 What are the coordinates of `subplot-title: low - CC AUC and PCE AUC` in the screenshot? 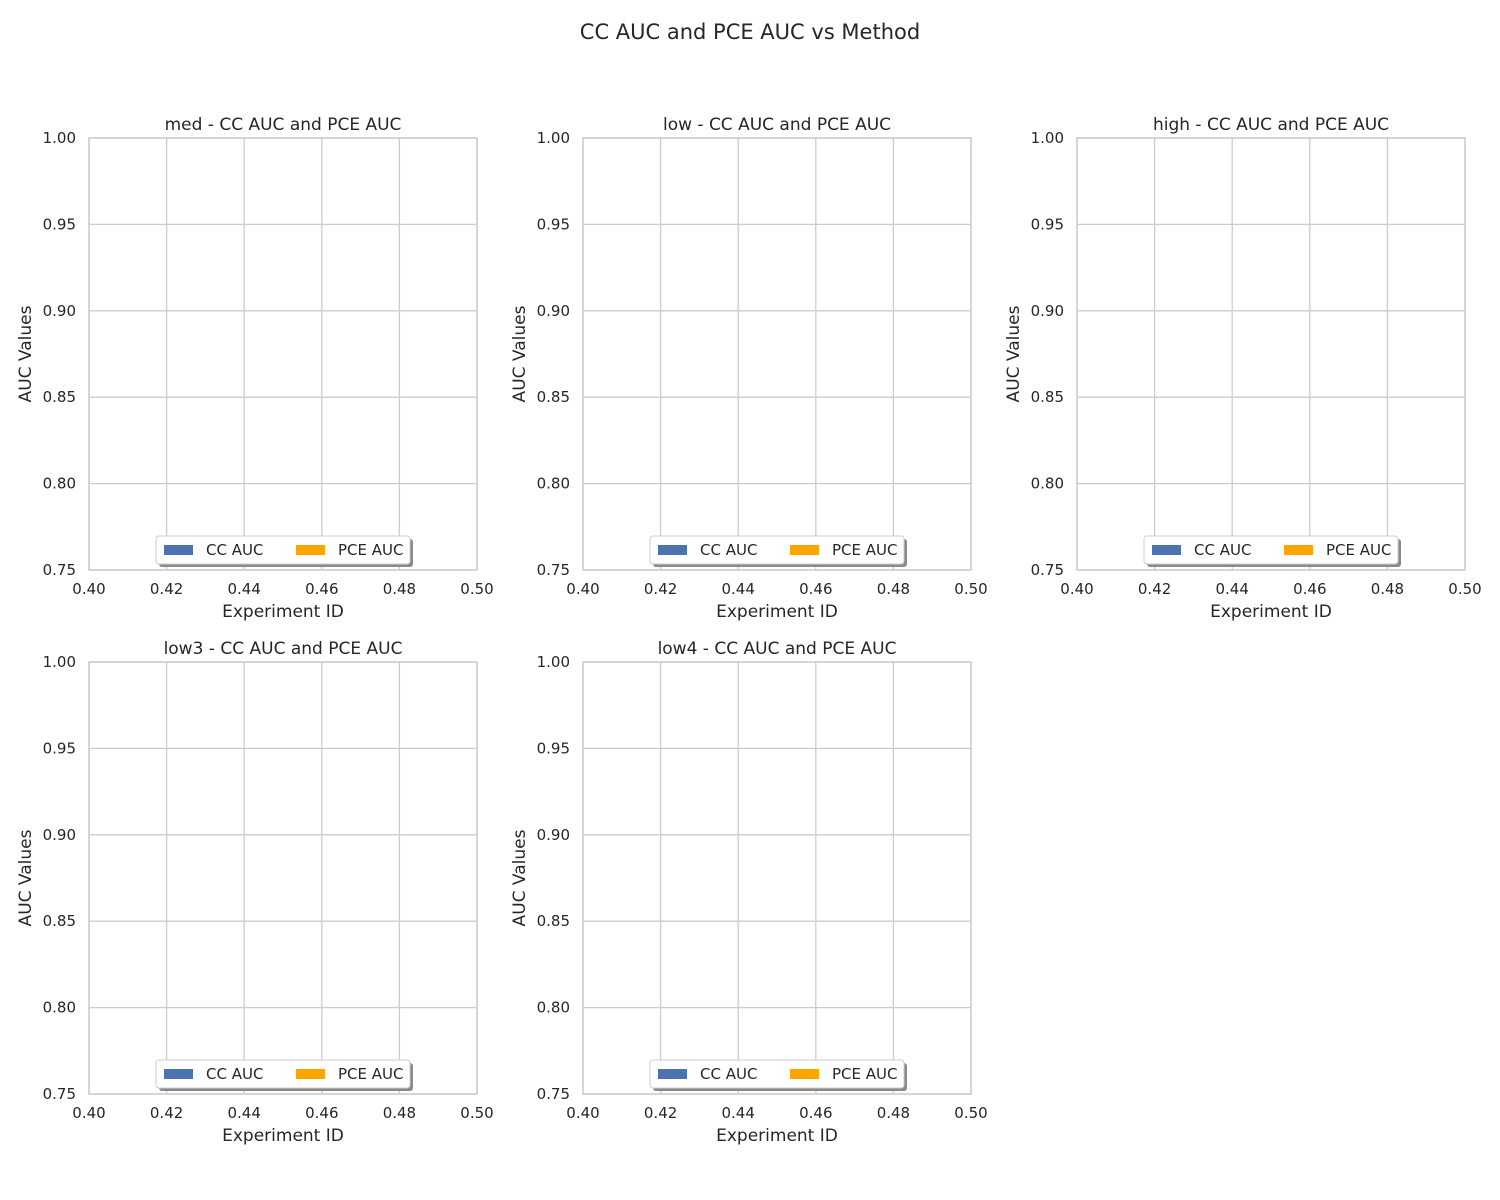 It's located at (777, 125).